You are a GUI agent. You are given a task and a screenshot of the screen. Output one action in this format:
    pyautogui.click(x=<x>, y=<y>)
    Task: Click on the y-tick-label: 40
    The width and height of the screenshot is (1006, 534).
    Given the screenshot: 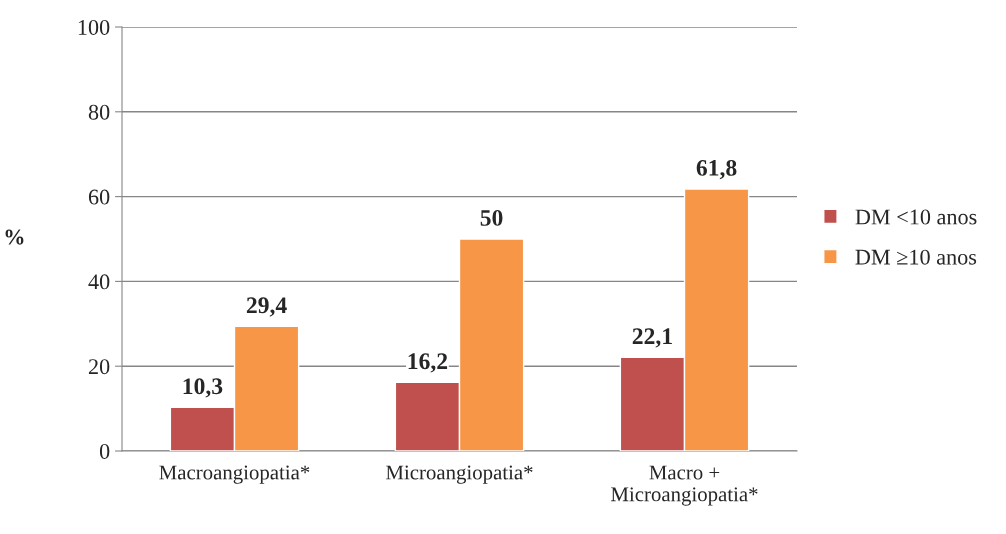 What is the action you would take?
    pyautogui.click(x=99, y=282)
    